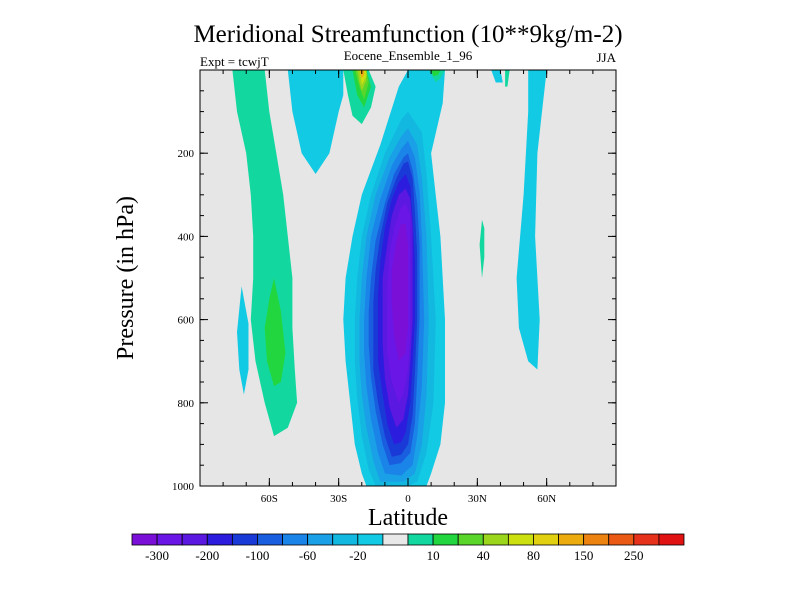 The image size is (800, 600). I want to click on x-tick-label: 30N, so click(477, 499).